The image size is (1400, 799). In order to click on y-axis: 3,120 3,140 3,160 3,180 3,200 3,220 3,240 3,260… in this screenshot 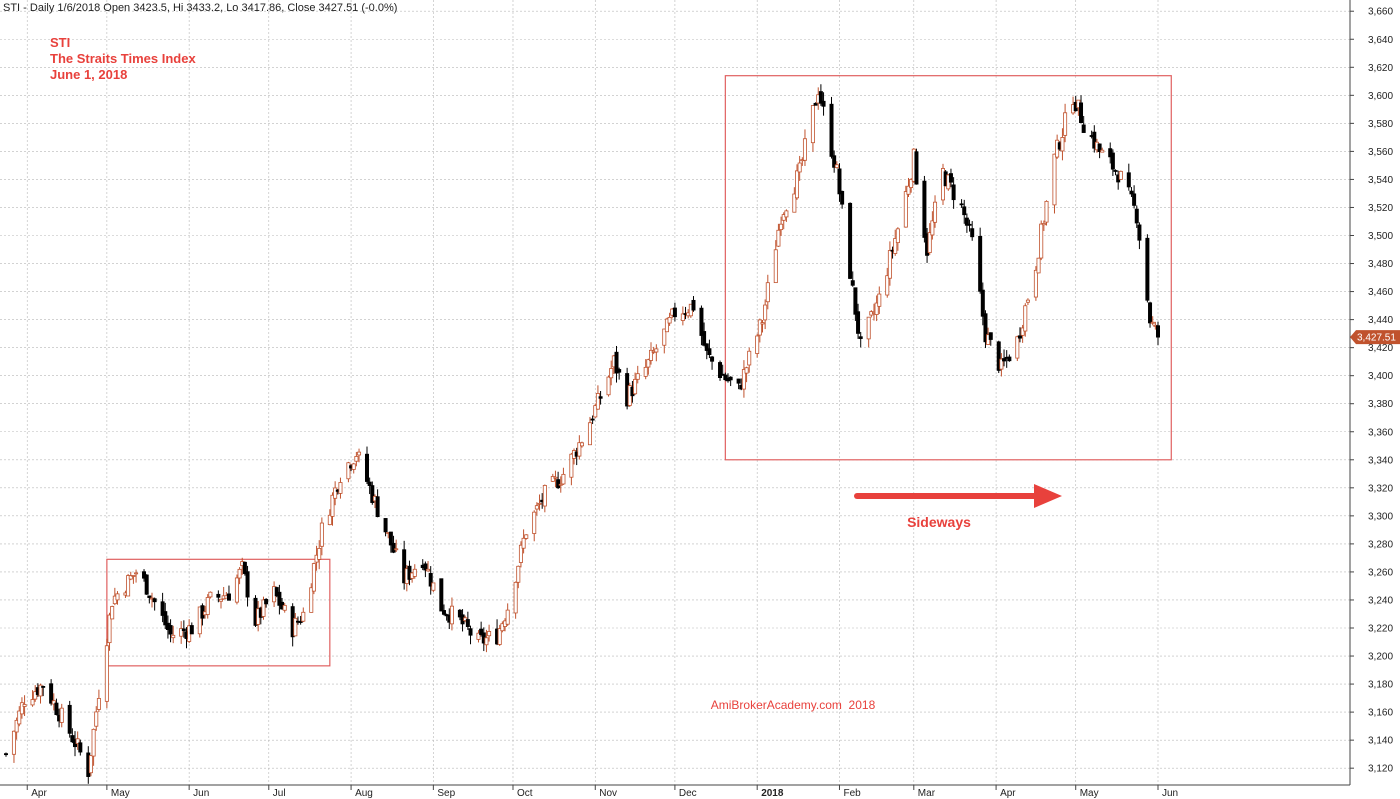, I will do `click(1371, 391)`.